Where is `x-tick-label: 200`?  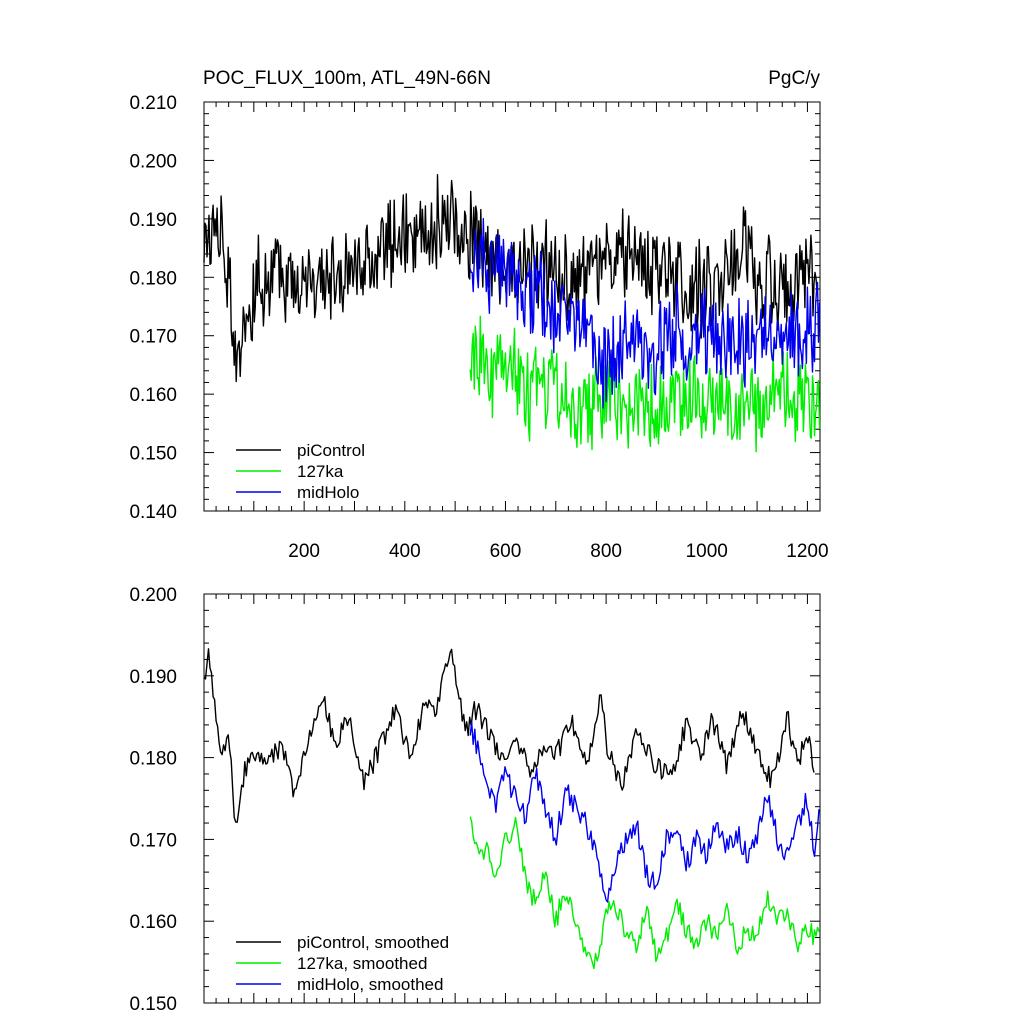
x-tick-label: 200 is located at coordinates (304, 551).